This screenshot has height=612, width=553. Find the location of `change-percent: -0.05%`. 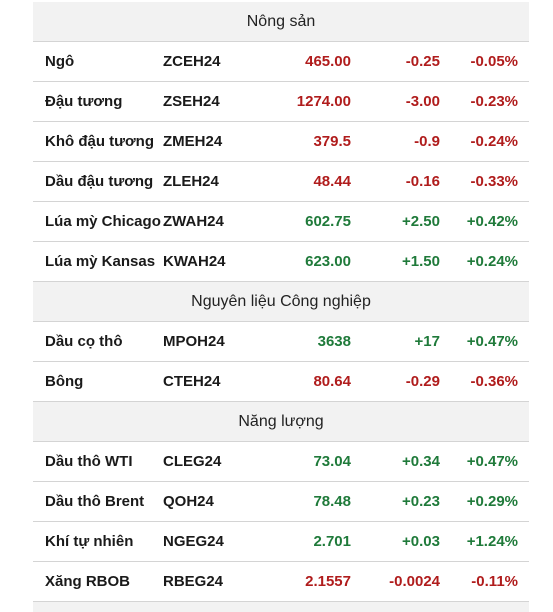

change-percent: -0.05% is located at coordinates (494, 61).